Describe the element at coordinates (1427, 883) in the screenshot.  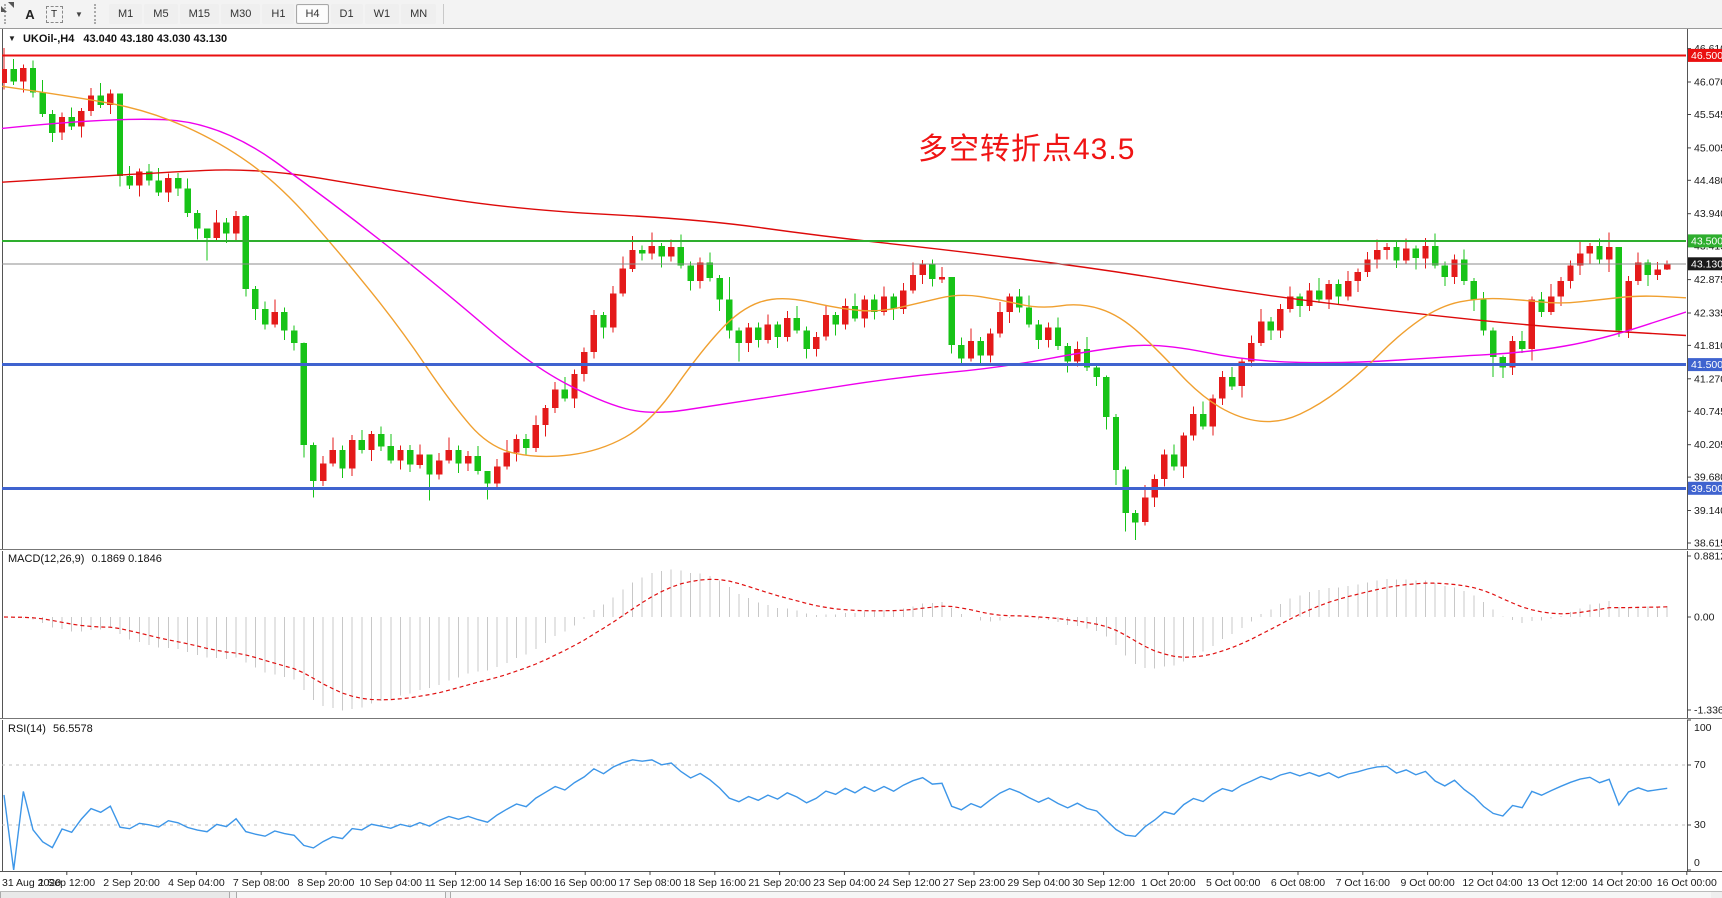
I see `svg-text: 9 Oct 00:00` at that location.